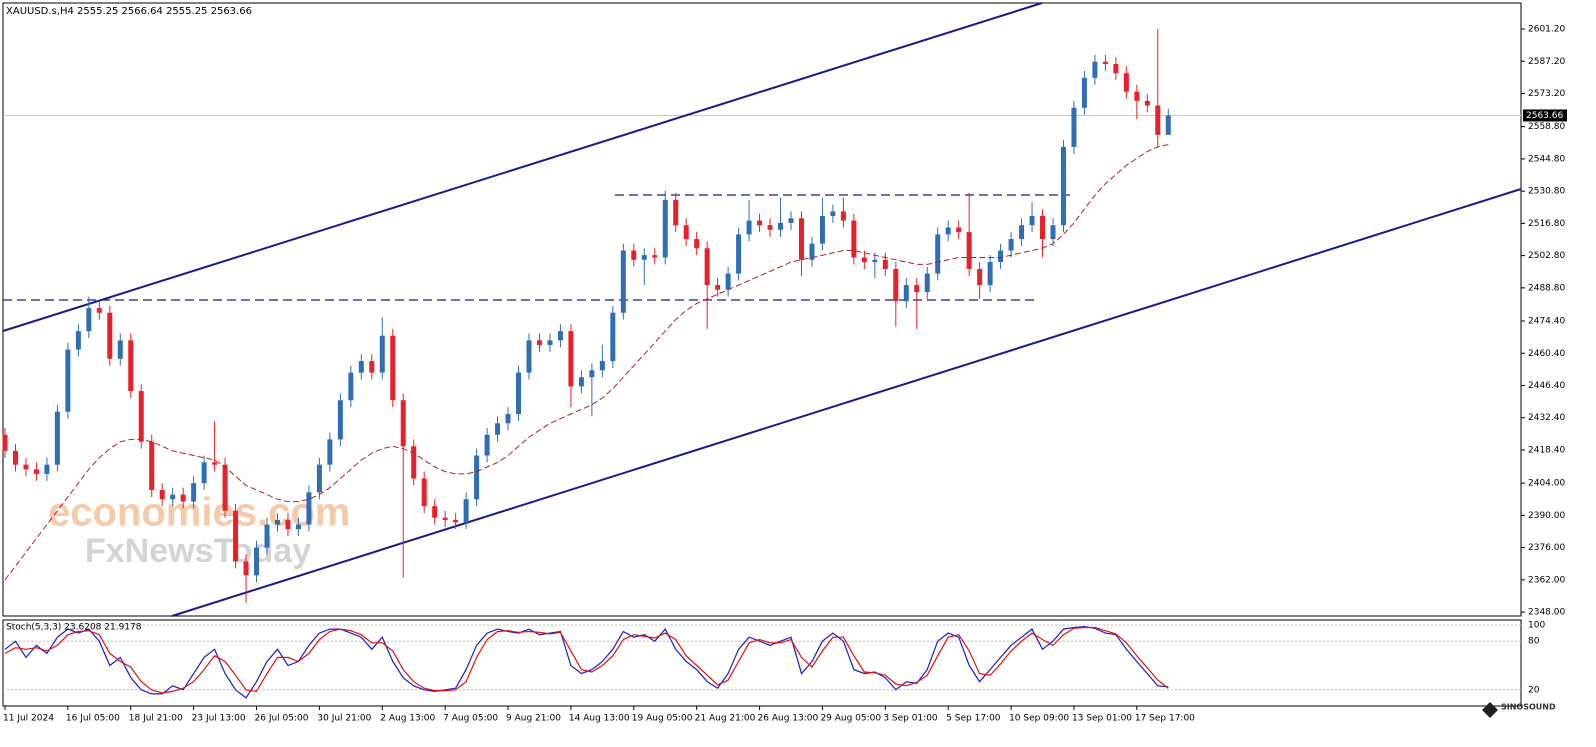 The image size is (1596, 747). Describe the element at coordinates (1546, 516) in the screenshot. I see `y-tick-label: 2390.00` at that location.